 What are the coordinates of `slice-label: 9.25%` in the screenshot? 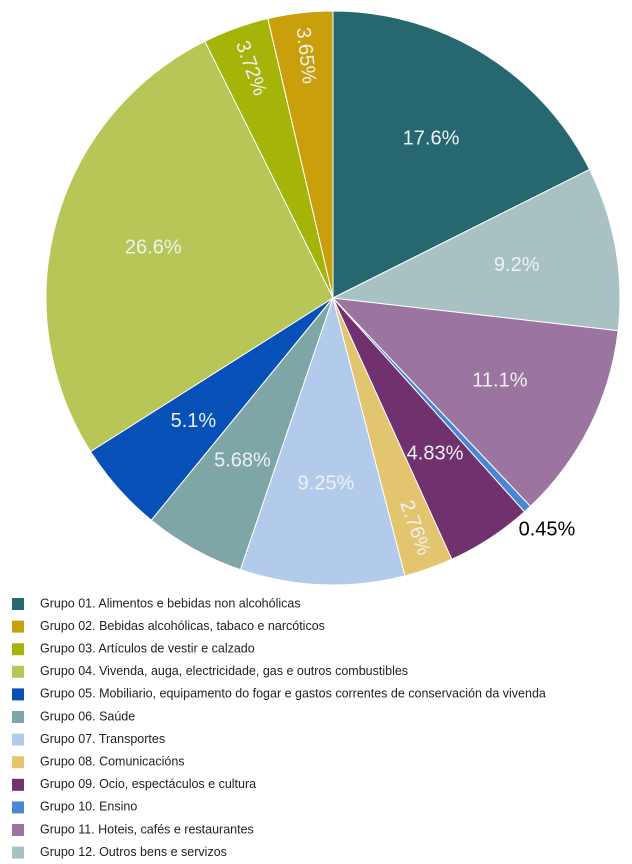 It's located at (326, 484).